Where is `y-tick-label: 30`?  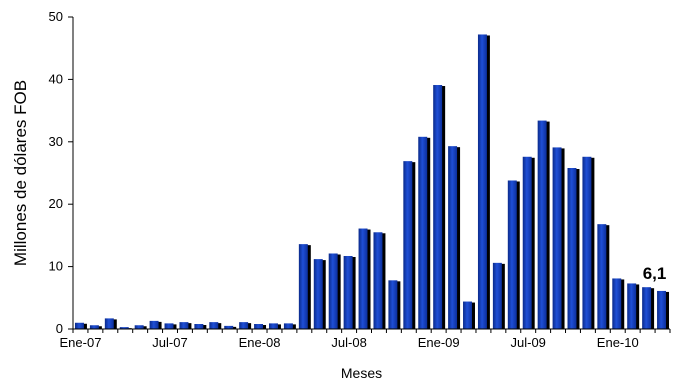 y-tick-label: 30 is located at coordinates (56, 141).